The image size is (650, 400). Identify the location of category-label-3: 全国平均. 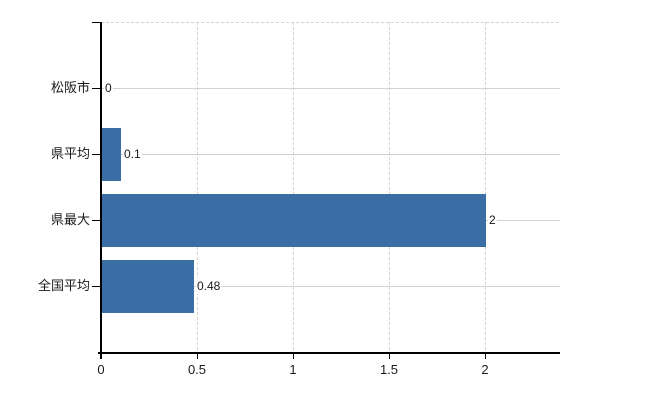
(63, 285).